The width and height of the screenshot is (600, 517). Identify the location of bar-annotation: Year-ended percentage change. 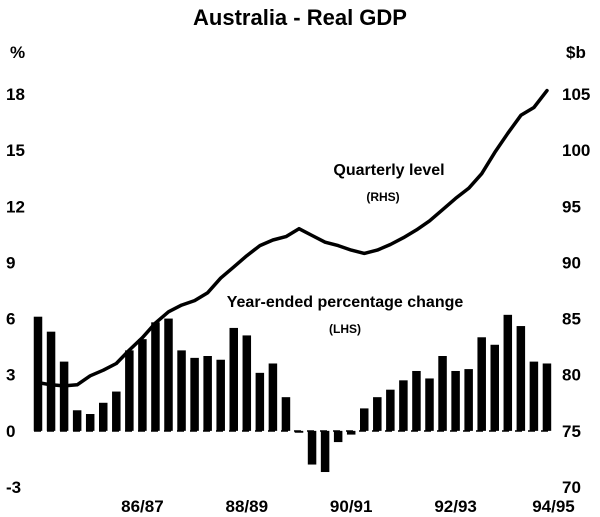
(345, 302).